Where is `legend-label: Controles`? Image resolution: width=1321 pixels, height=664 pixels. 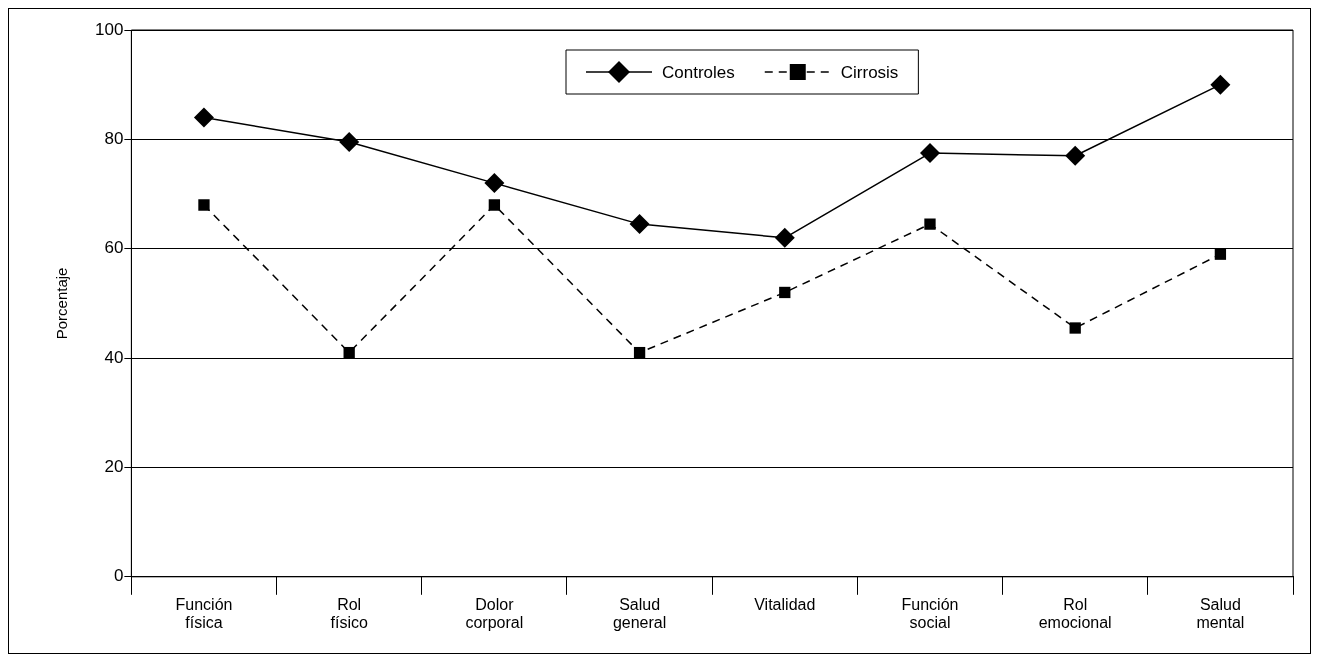
legend-label: Controles is located at coordinates (698, 72).